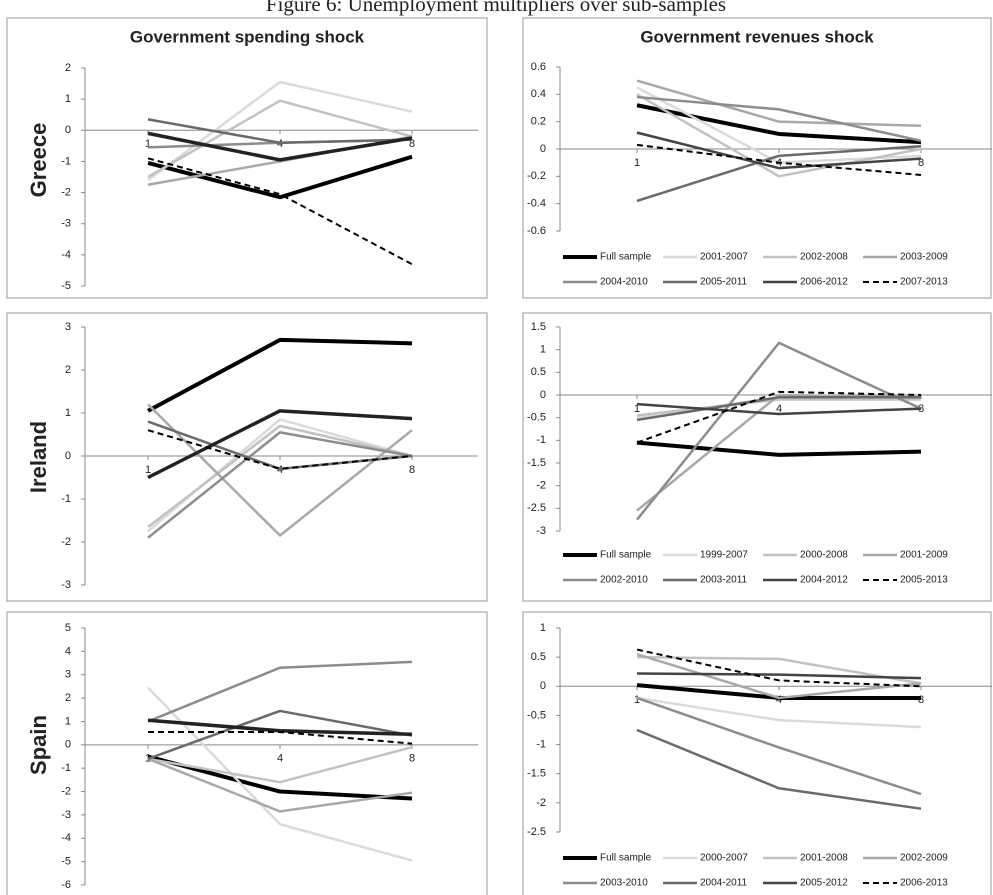 Image resolution: width=993 pixels, height=895 pixels. Describe the element at coordinates (536, 508) in the screenshot. I see `y-tick-label: -2.5` at that location.